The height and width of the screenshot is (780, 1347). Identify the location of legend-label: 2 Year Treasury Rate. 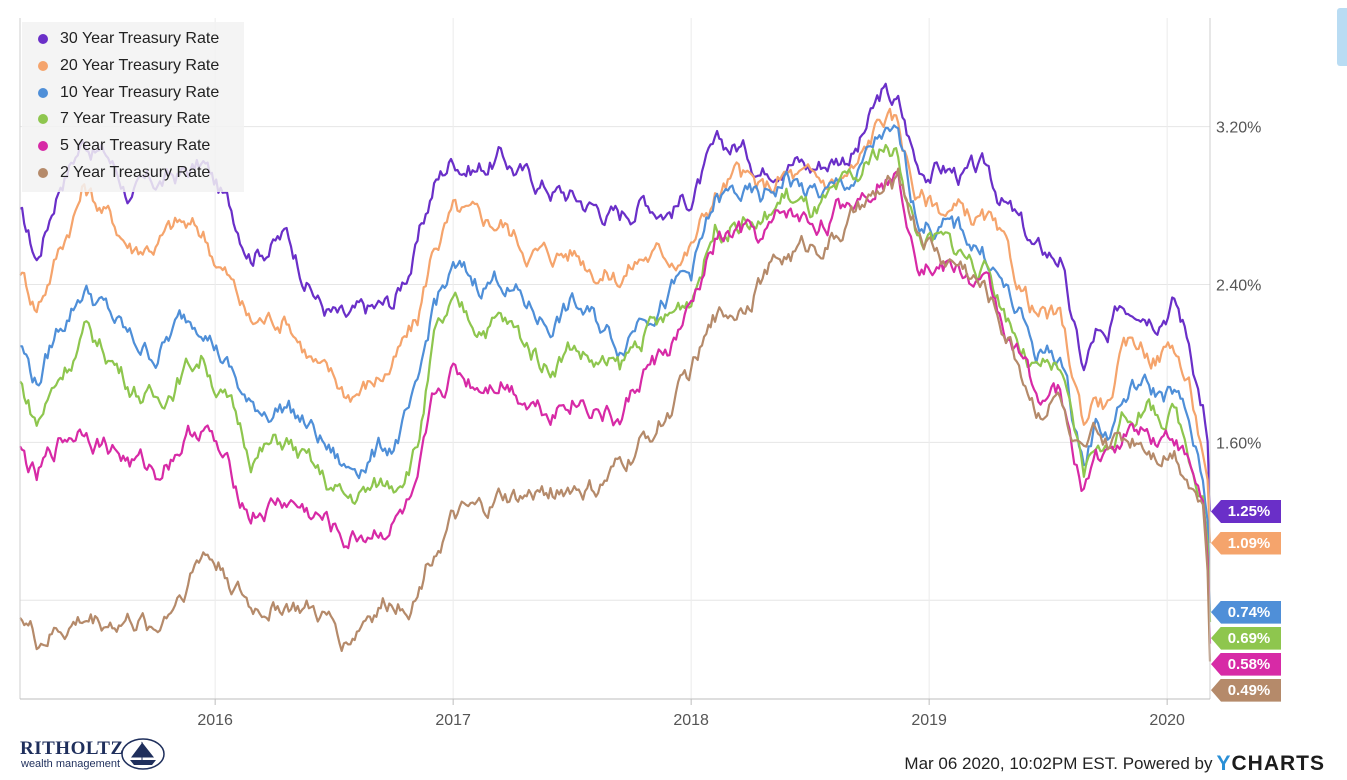
(135, 172).